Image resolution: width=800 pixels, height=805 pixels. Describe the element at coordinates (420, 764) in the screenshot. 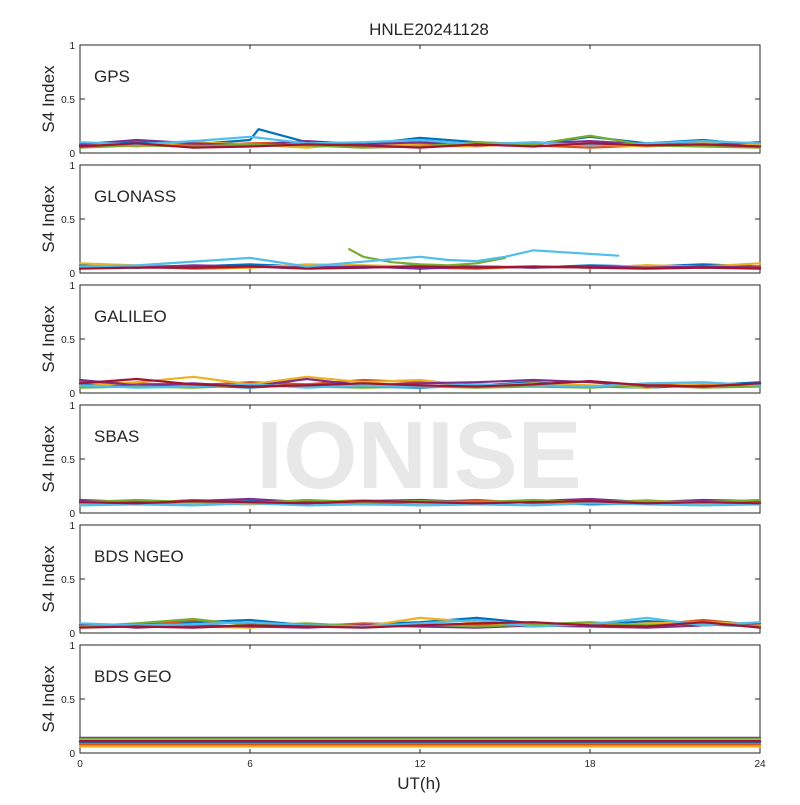

I see `x-tick-label: 12` at that location.